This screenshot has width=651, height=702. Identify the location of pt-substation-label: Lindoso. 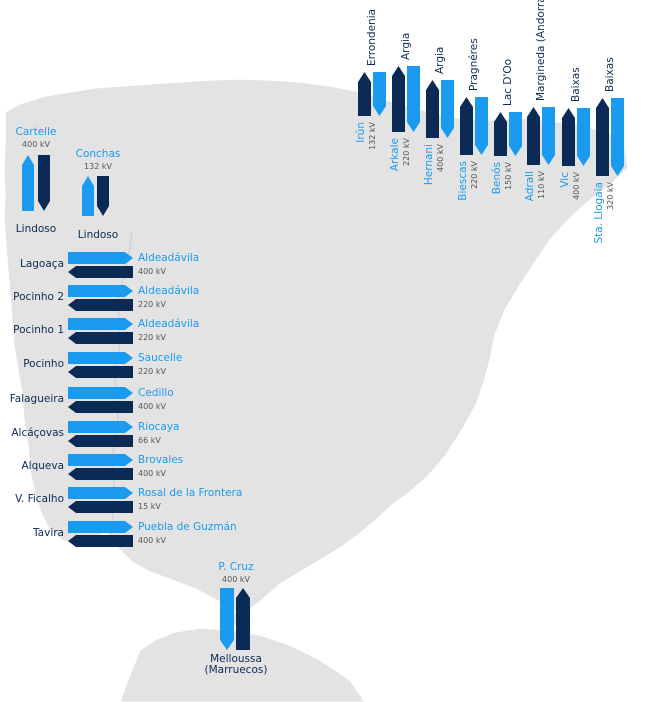
(36, 229).